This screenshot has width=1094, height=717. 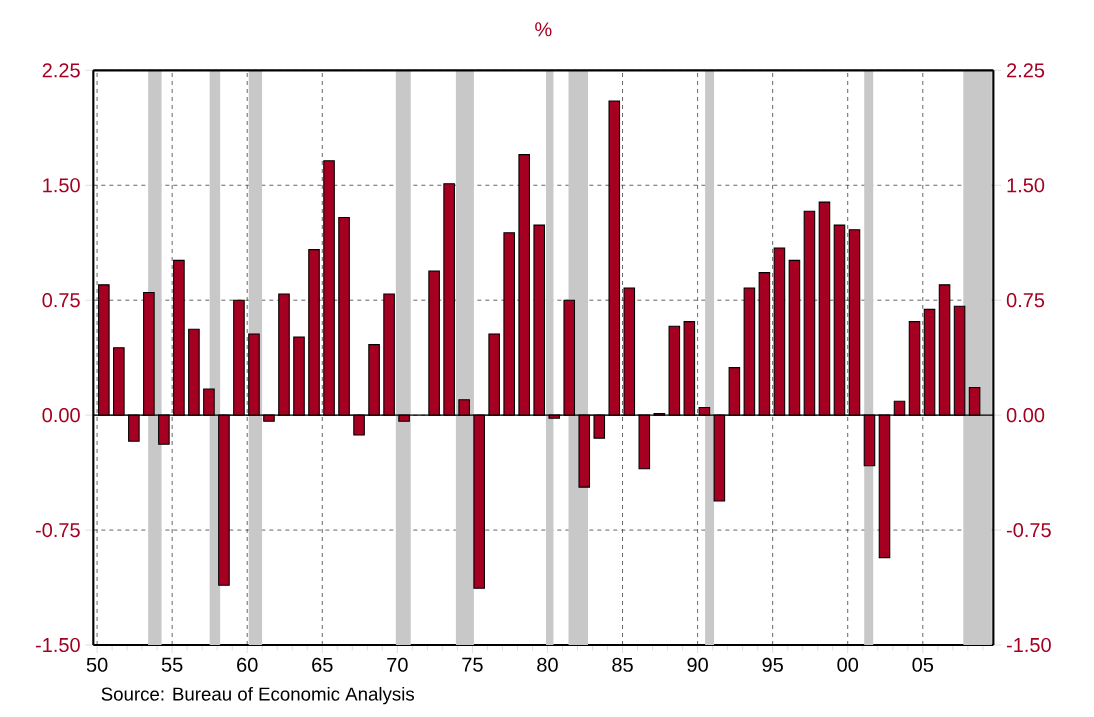 I want to click on y-tick-label: 0.75, so click(x=61, y=300).